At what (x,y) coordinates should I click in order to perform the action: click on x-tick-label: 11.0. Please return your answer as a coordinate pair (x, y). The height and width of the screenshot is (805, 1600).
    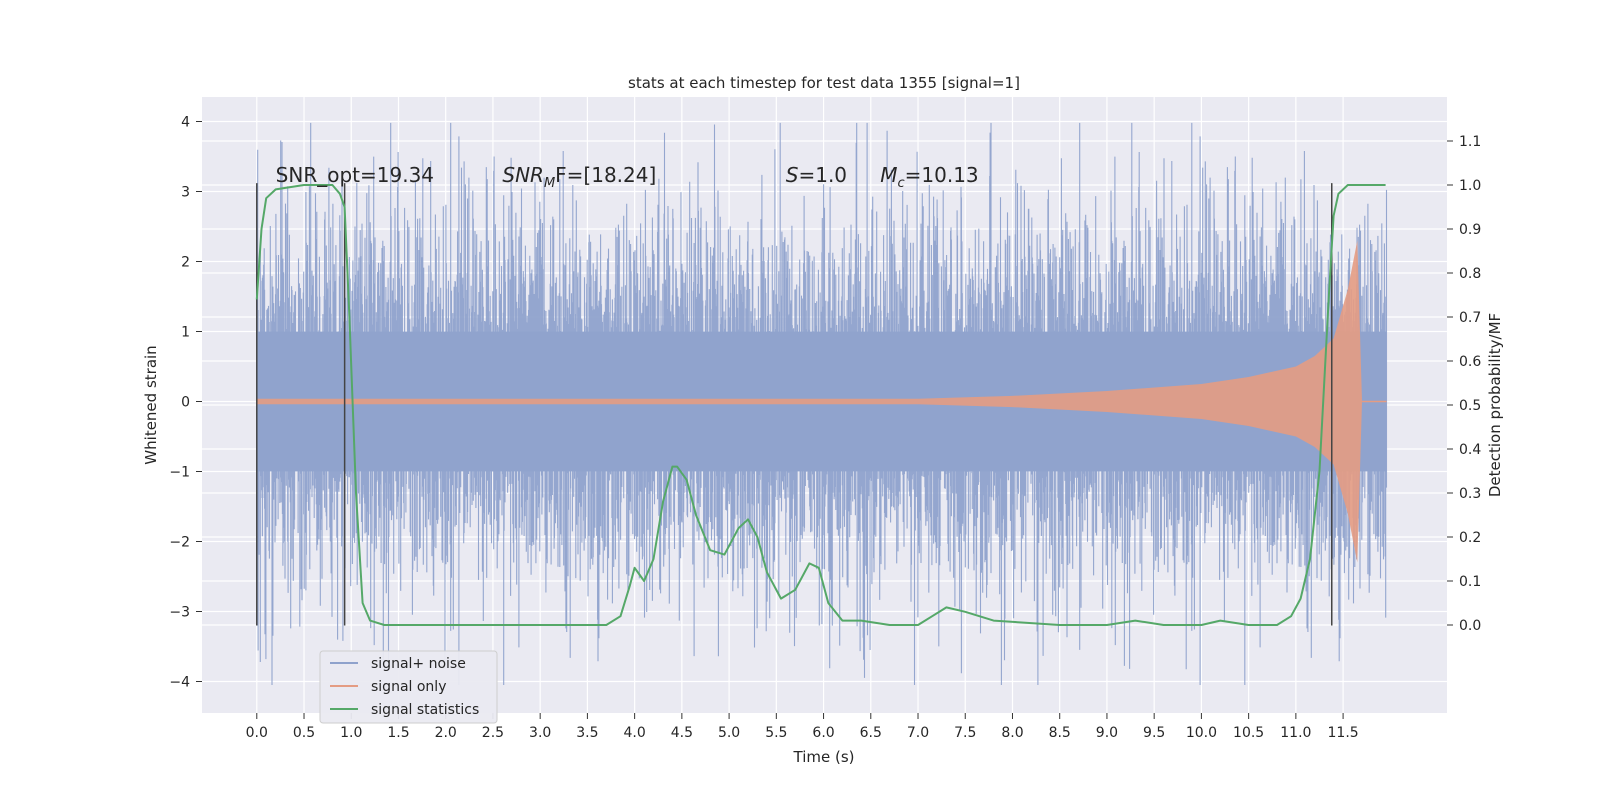
    Looking at the image, I should click on (1295, 733).